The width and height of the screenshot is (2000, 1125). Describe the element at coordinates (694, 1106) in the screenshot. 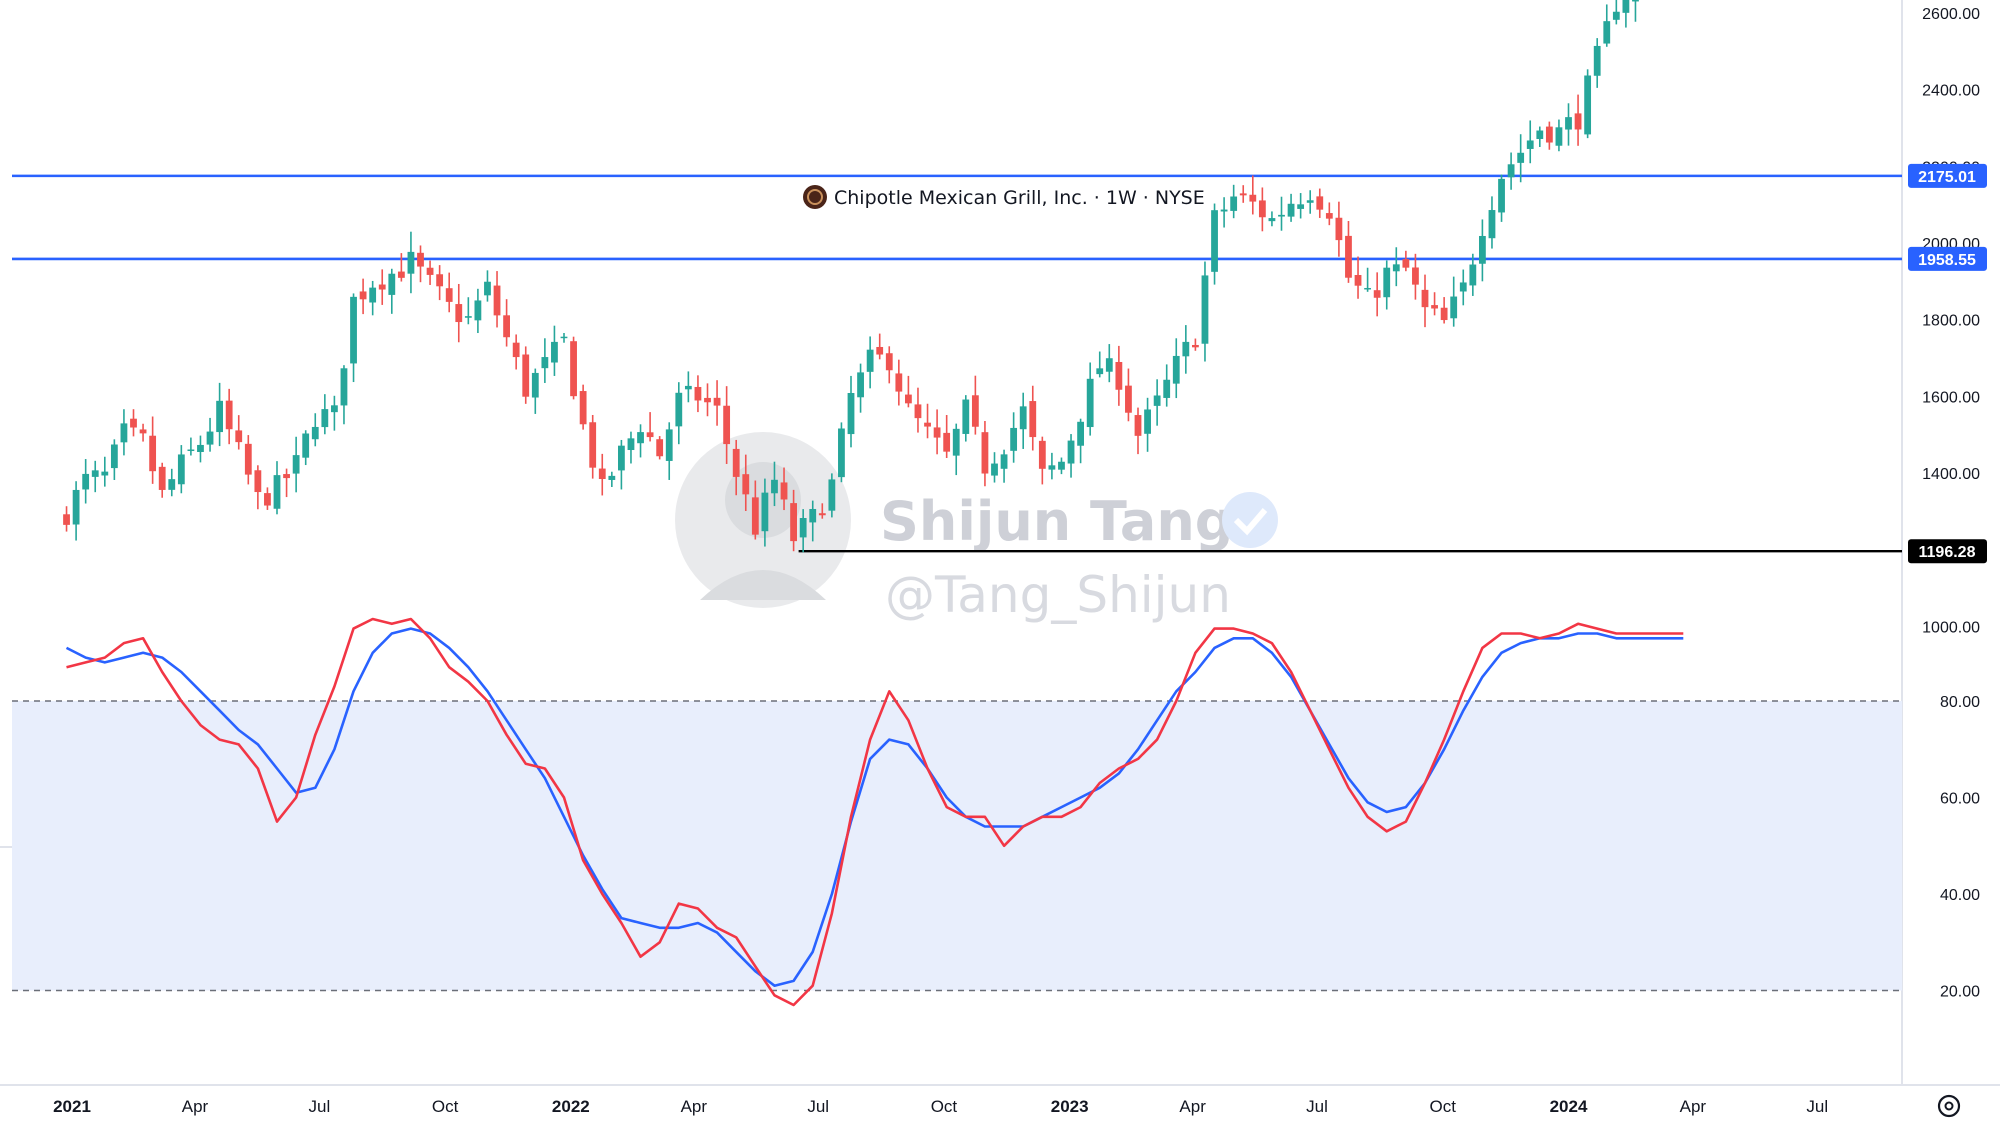

I see `time-axis-label: Apr` at that location.